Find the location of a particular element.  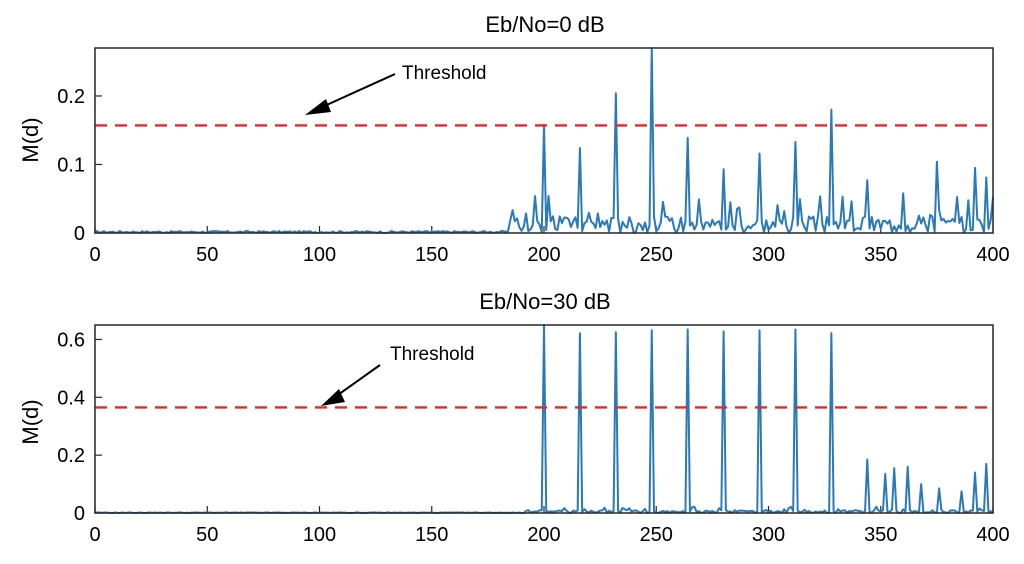

y-tick-labels: 0 0.1 0.2 is located at coordinates (71, 165).